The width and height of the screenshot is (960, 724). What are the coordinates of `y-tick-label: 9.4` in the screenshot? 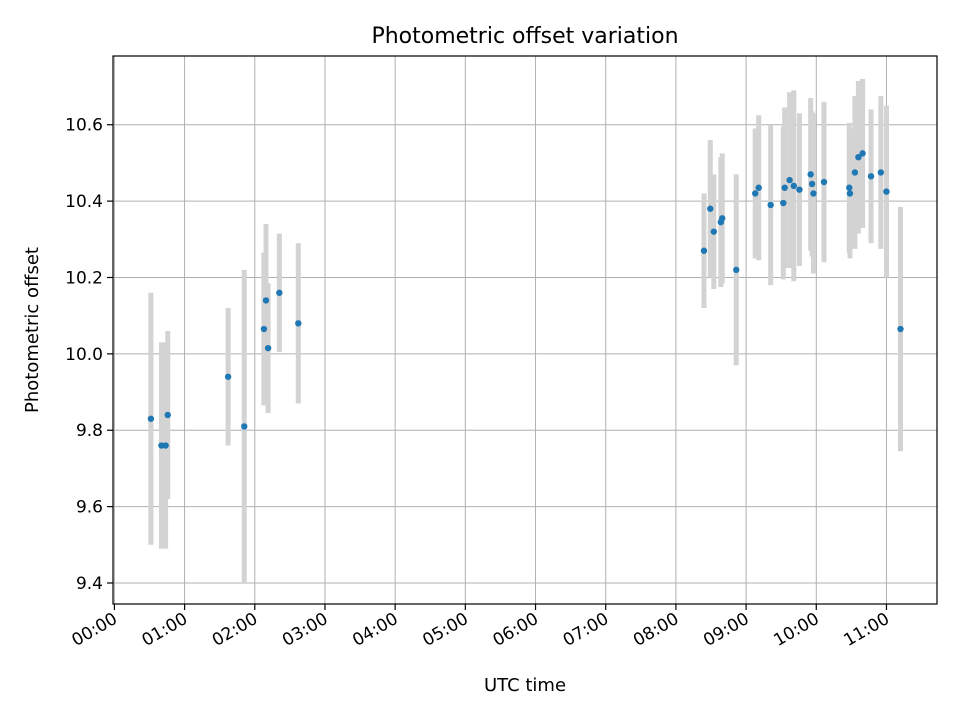 It's located at (89, 584).